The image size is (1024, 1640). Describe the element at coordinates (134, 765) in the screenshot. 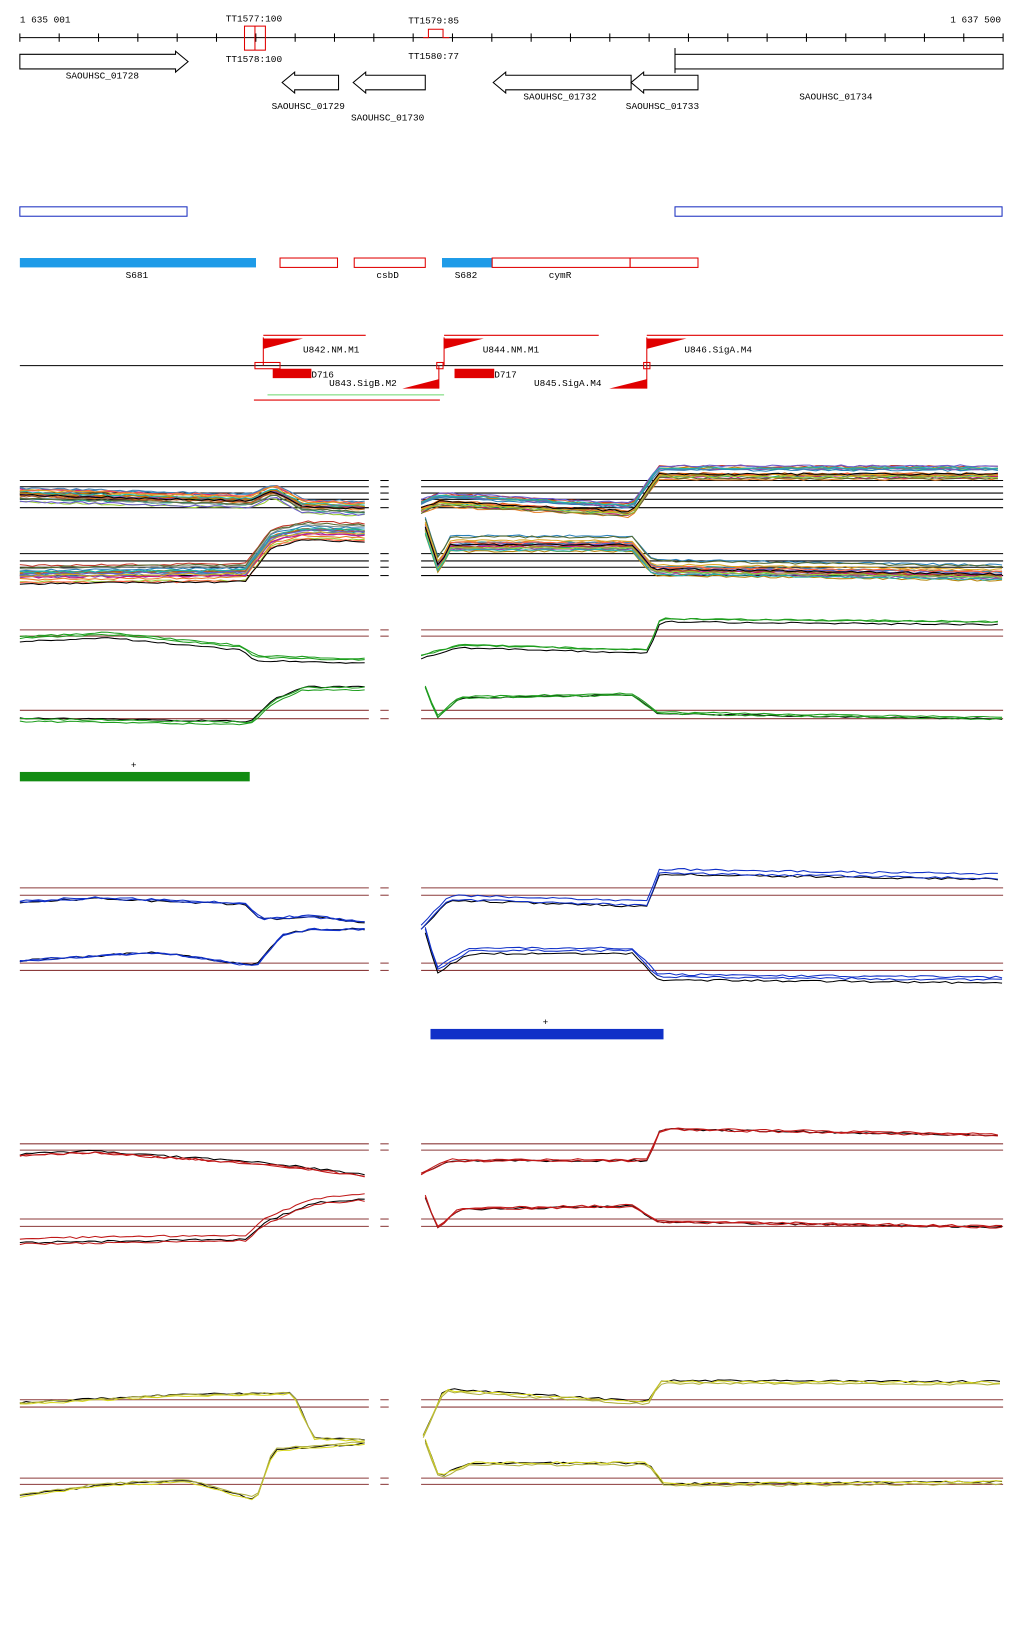

I see `cluster-marker: +` at that location.